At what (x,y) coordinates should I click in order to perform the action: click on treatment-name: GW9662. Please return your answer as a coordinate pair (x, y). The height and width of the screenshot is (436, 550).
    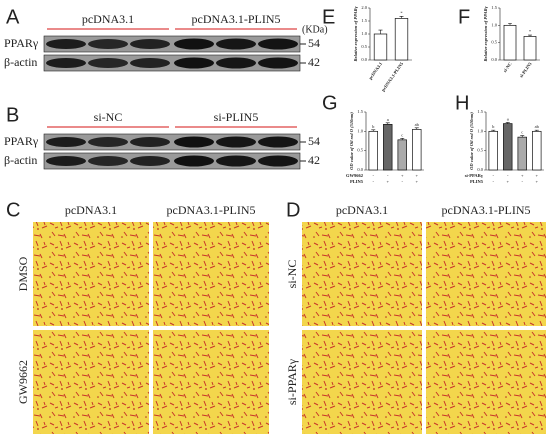
    Looking at the image, I should click on (355, 175).